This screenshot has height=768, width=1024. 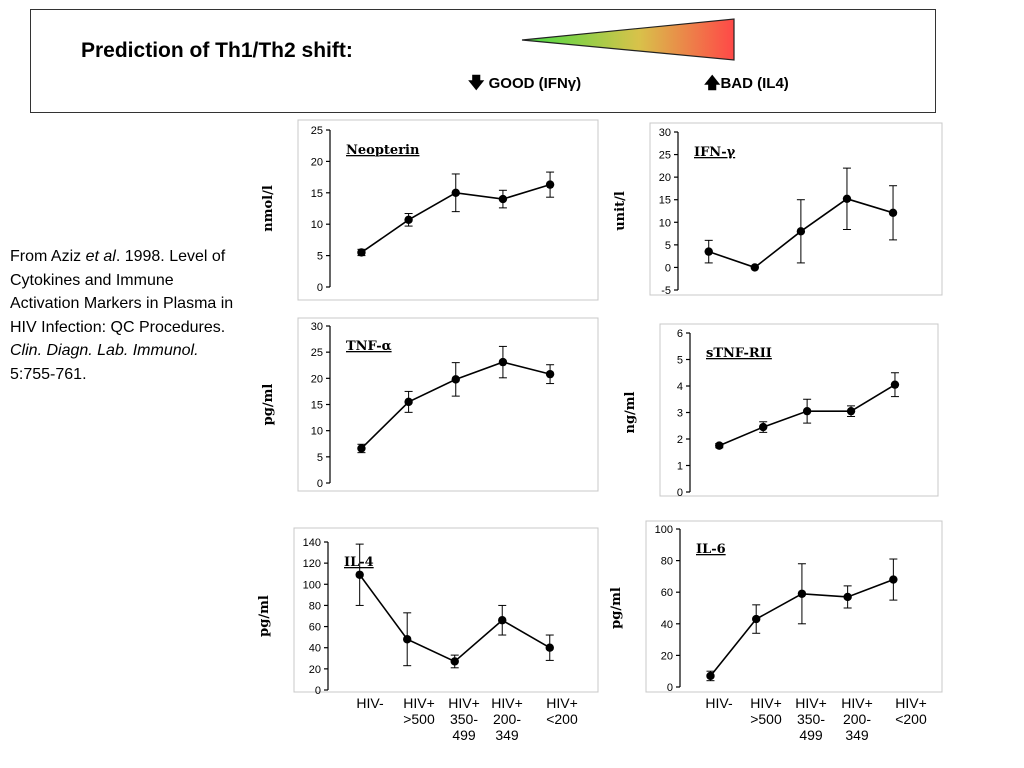 What do you see at coordinates (739, 353) in the screenshot?
I see `chart-title: sTNF-RII` at bounding box center [739, 353].